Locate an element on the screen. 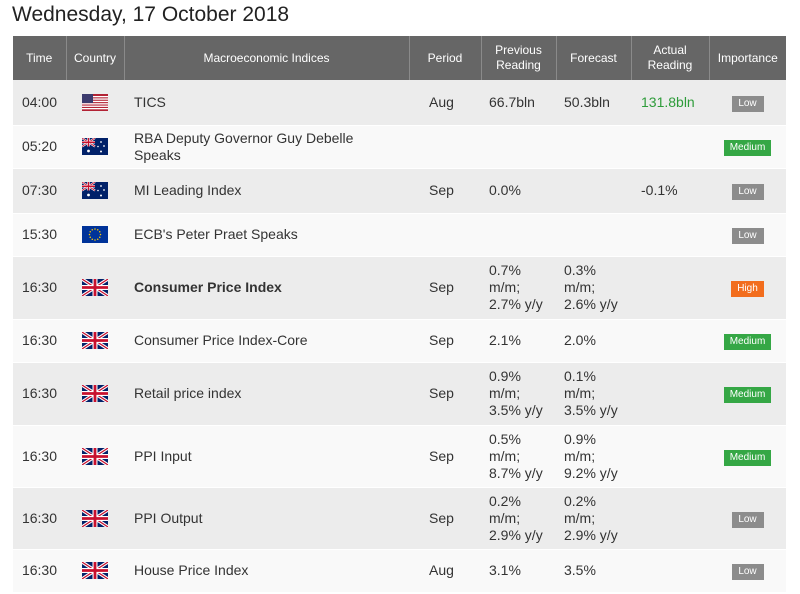 The height and width of the screenshot is (594, 800). us-flag-icon is located at coordinates (95, 102).